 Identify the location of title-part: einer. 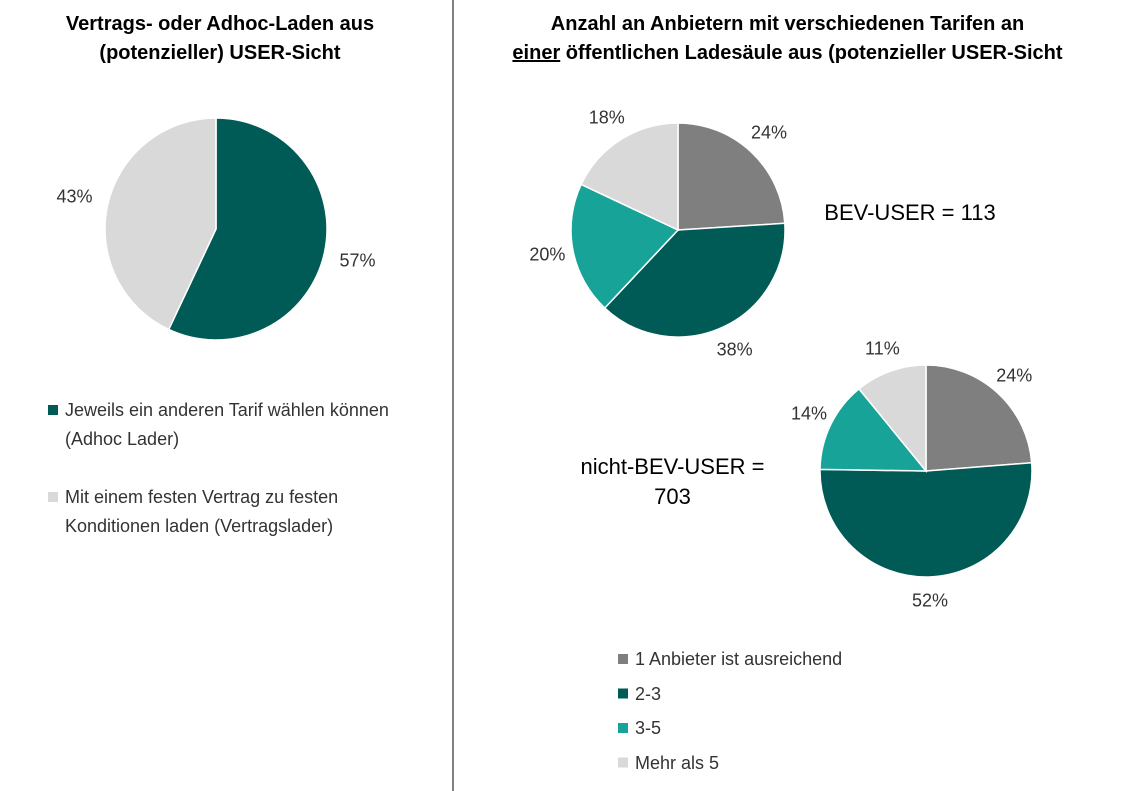
(536, 53).